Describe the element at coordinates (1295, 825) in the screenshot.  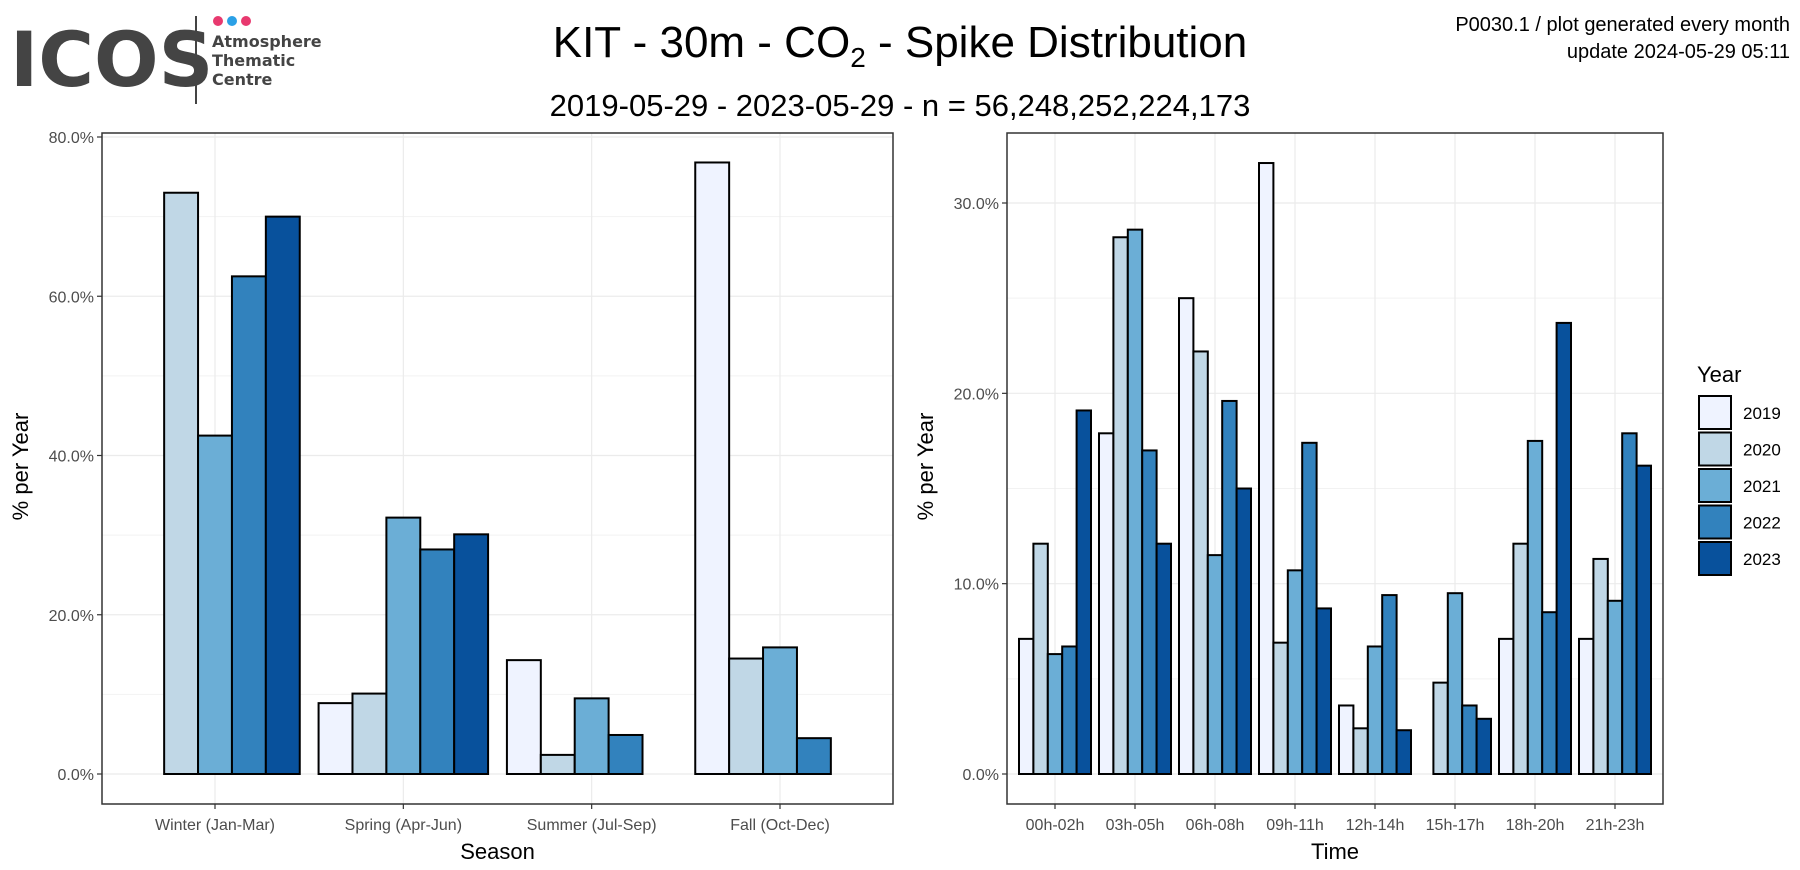
I see `x-tick-label: 09h-11h` at that location.